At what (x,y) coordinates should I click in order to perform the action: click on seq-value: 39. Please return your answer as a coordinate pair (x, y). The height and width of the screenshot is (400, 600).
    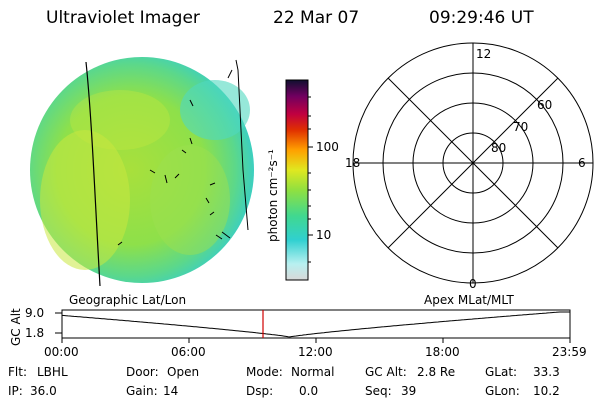
    Looking at the image, I should click on (409, 391).